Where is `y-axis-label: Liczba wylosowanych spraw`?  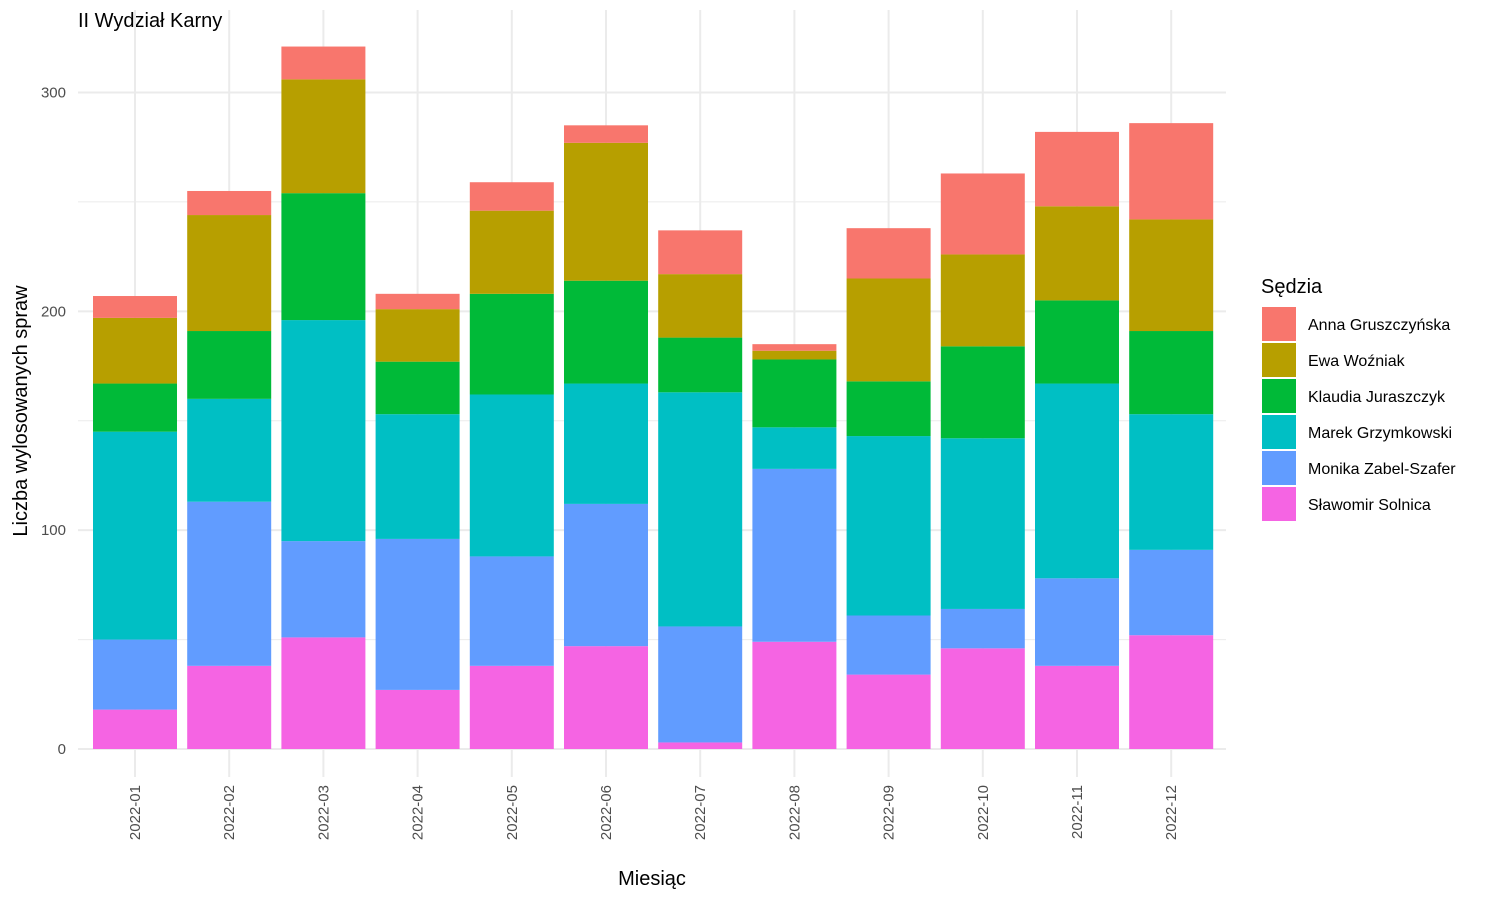
y-axis-label: Liczba wylosowanych spraw is located at coordinates (21, 411).